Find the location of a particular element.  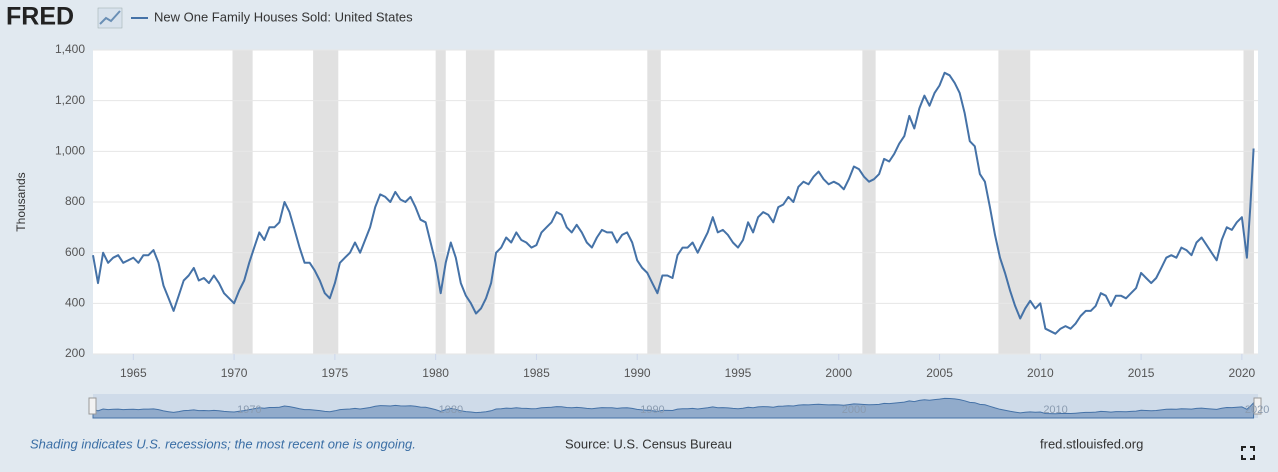

x-tick-label: 1980 is located at coordinates (435, 373).